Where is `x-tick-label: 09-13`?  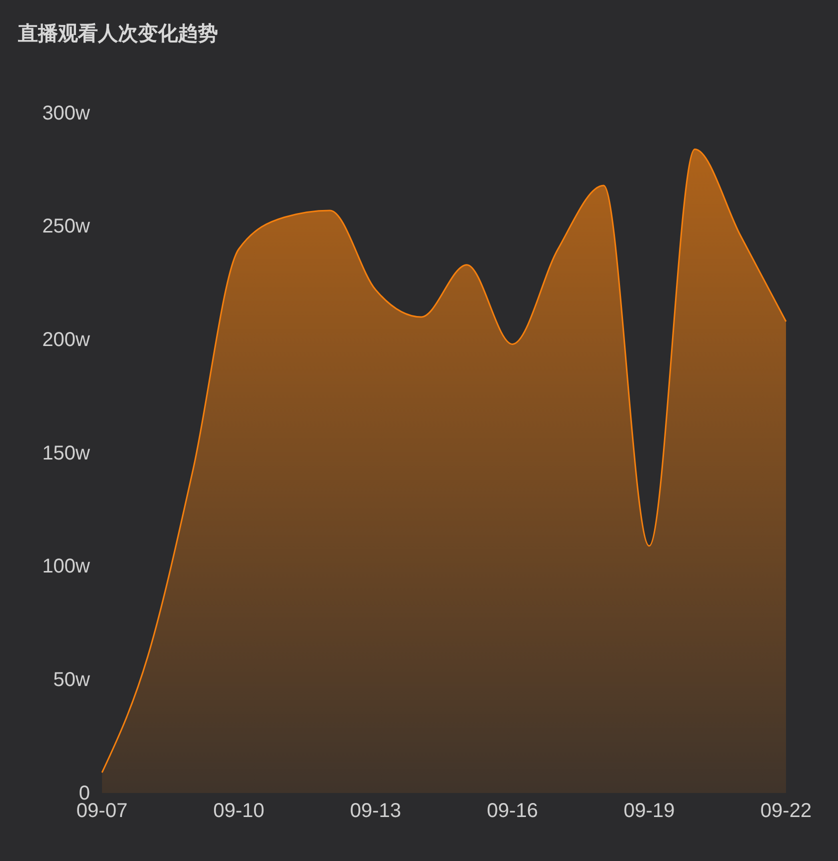 x-tick-label: 09-13 is located at coordinates (376, 811).